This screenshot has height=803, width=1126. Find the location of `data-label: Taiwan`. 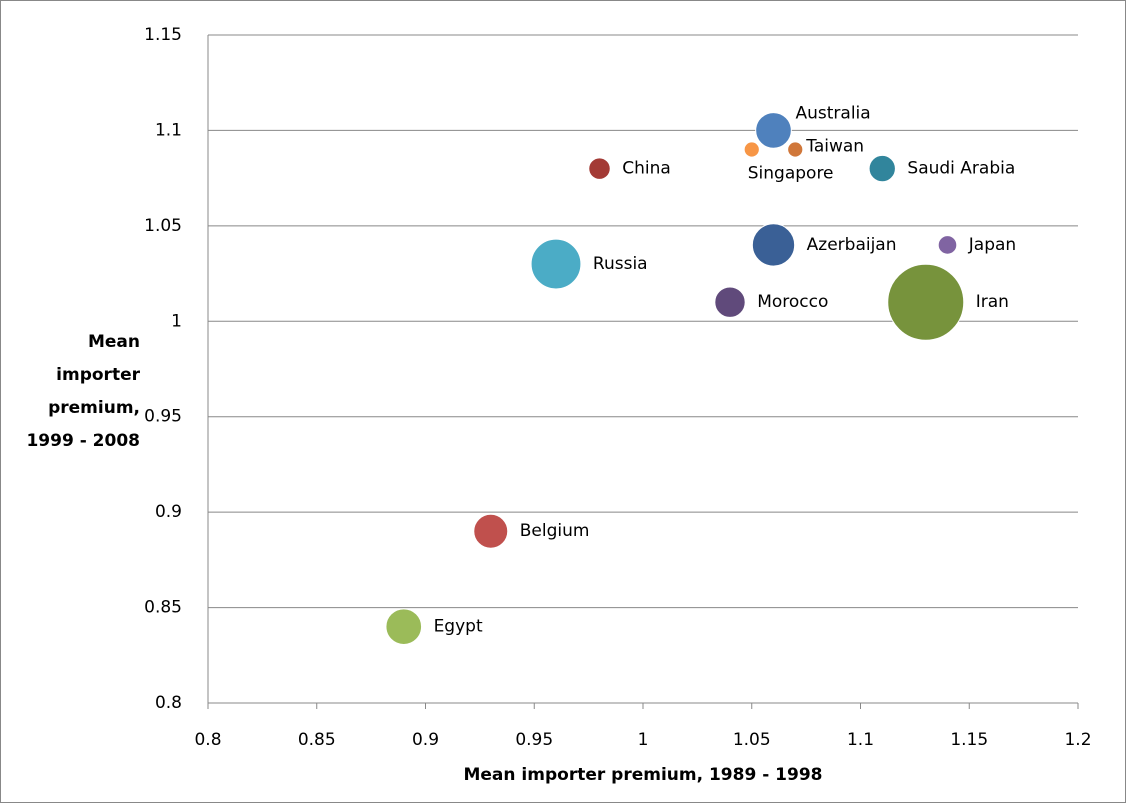

data-label: Taiwan is located at coordinates (834, 147).